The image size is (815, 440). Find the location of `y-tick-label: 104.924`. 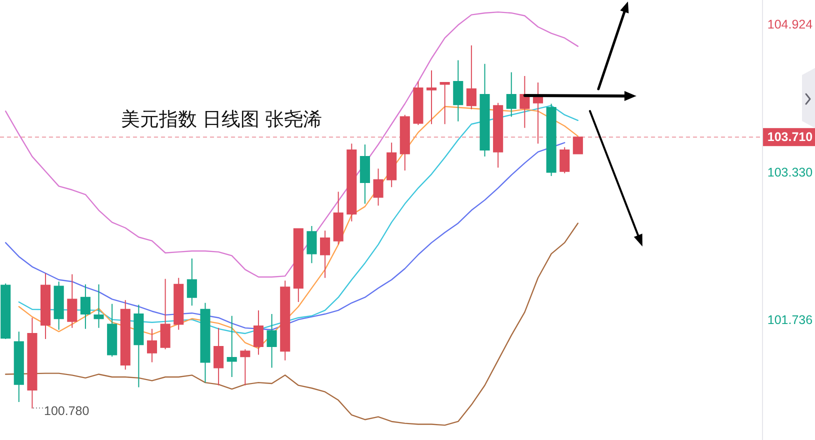

y-tick-label: 104.924 is located at coordinates (790, 25).